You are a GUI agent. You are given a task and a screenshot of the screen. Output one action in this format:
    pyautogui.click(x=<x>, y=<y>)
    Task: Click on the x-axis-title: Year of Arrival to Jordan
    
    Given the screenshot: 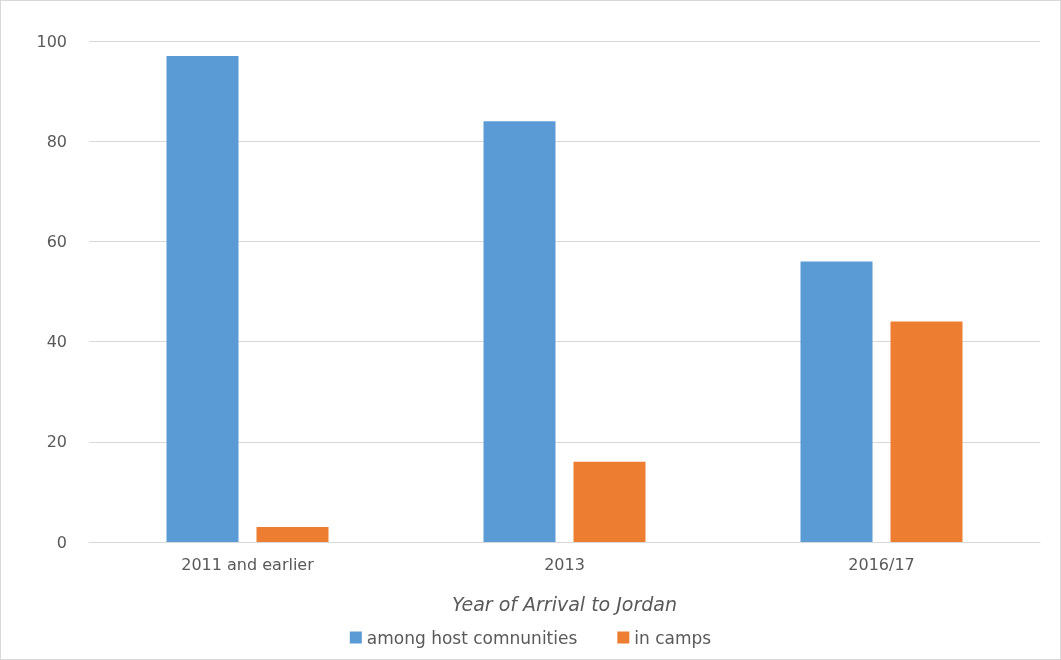 What is the action you would take?
    pyautogui.click(x=564, y=603)
    